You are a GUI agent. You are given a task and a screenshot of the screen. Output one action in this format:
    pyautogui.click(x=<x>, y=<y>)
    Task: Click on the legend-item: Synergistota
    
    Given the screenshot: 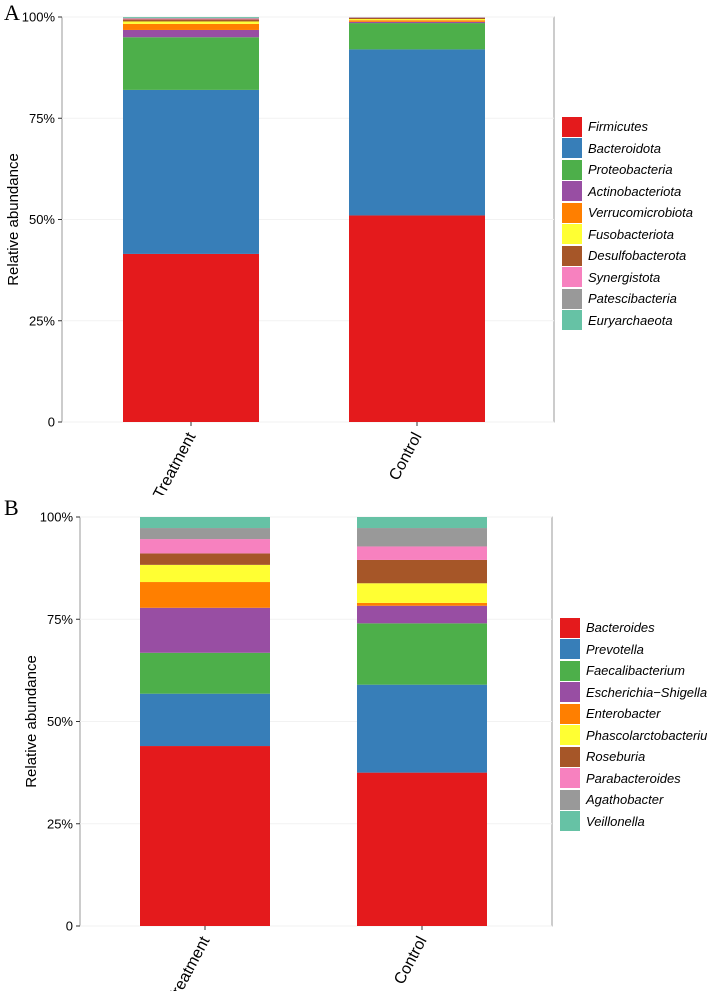 What is the action you would take?
    pyautogui.click(x=627, y=278)
    